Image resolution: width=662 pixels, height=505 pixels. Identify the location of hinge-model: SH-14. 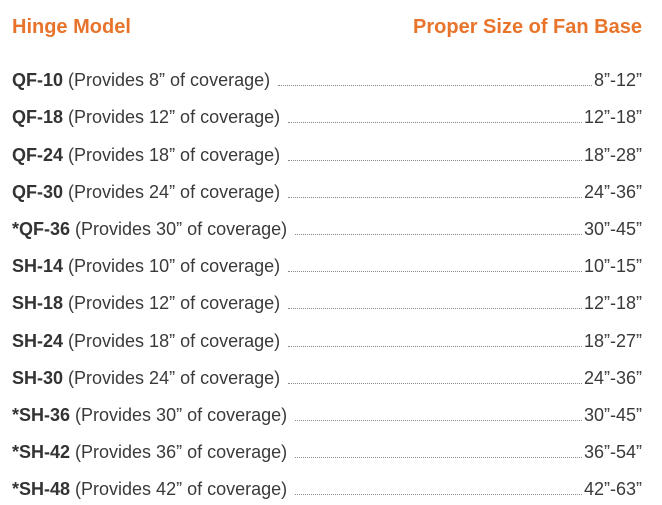
(38, 266).